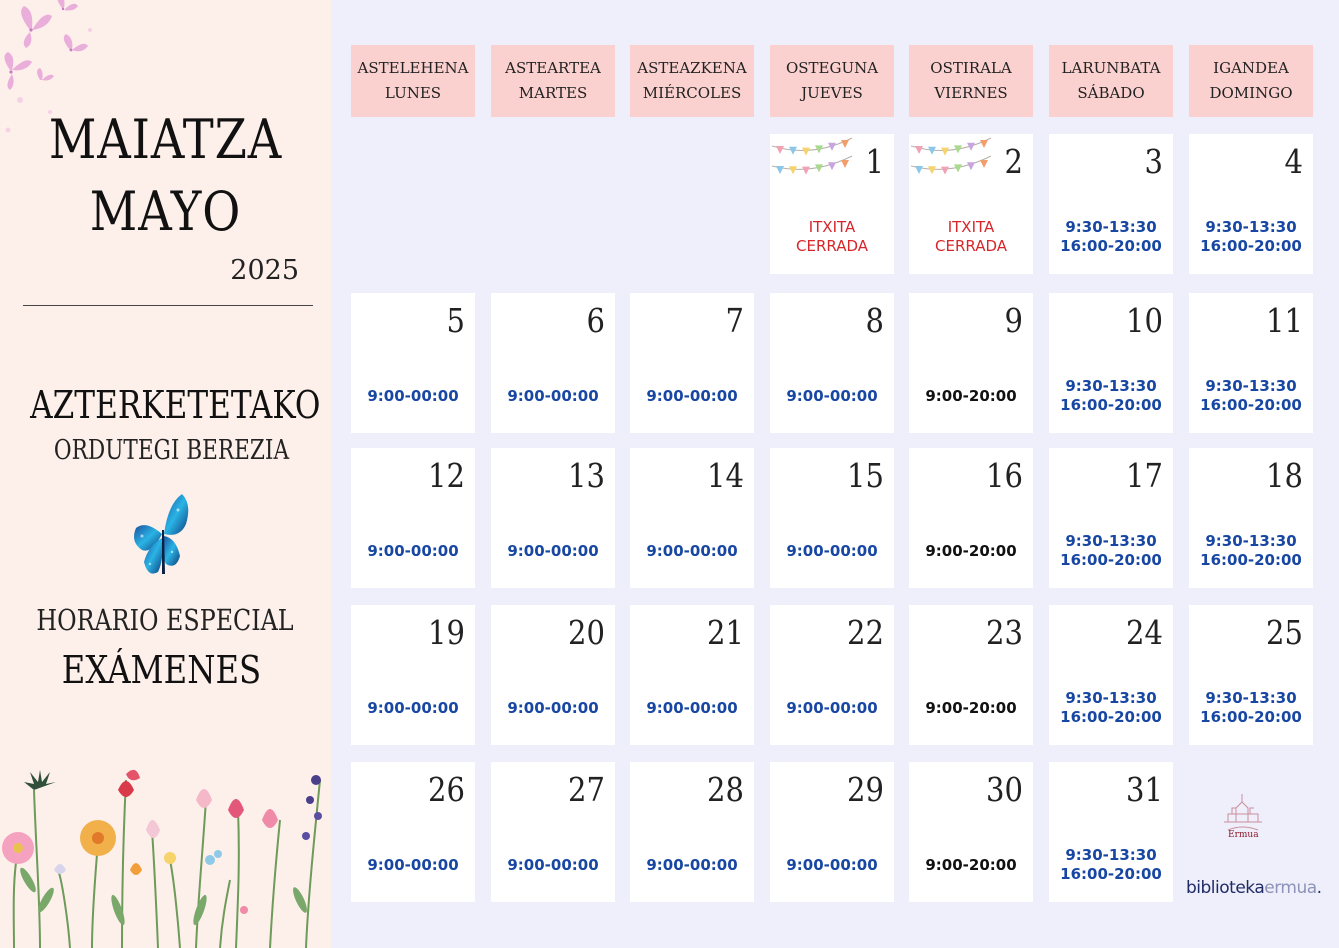  Describe the element at coordinates (1004, 632) in the screenshot. I see `day-number: 23` at that location.